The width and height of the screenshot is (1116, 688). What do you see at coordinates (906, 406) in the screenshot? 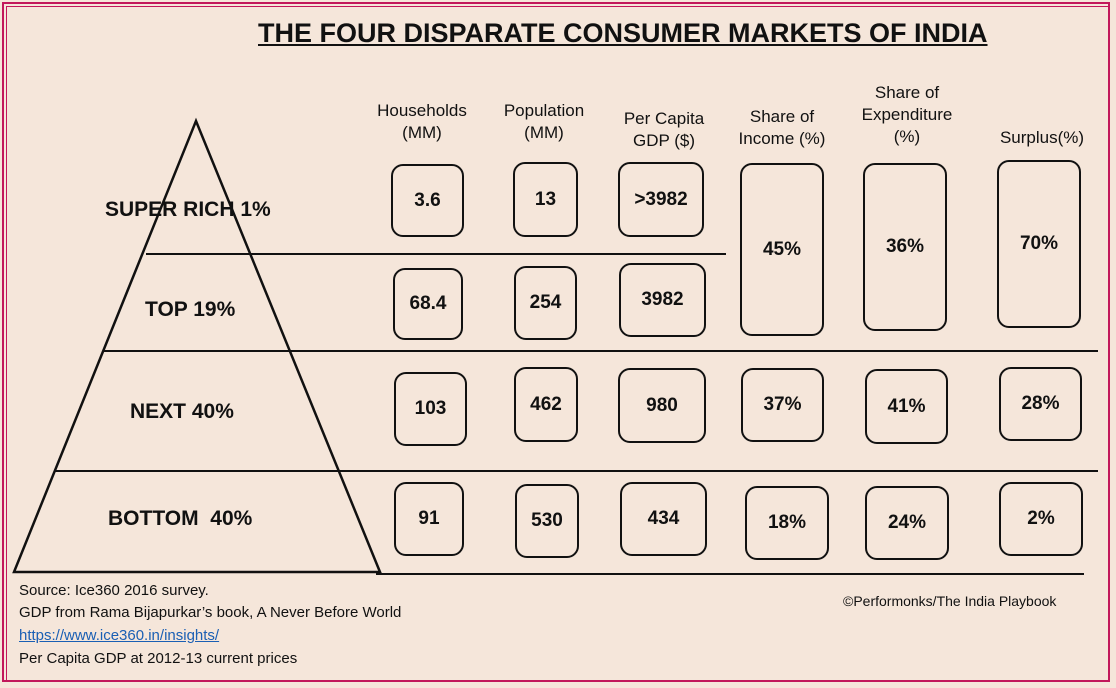
I see `cell-next-expenditure: 41%` at bounding box center [906, 406].